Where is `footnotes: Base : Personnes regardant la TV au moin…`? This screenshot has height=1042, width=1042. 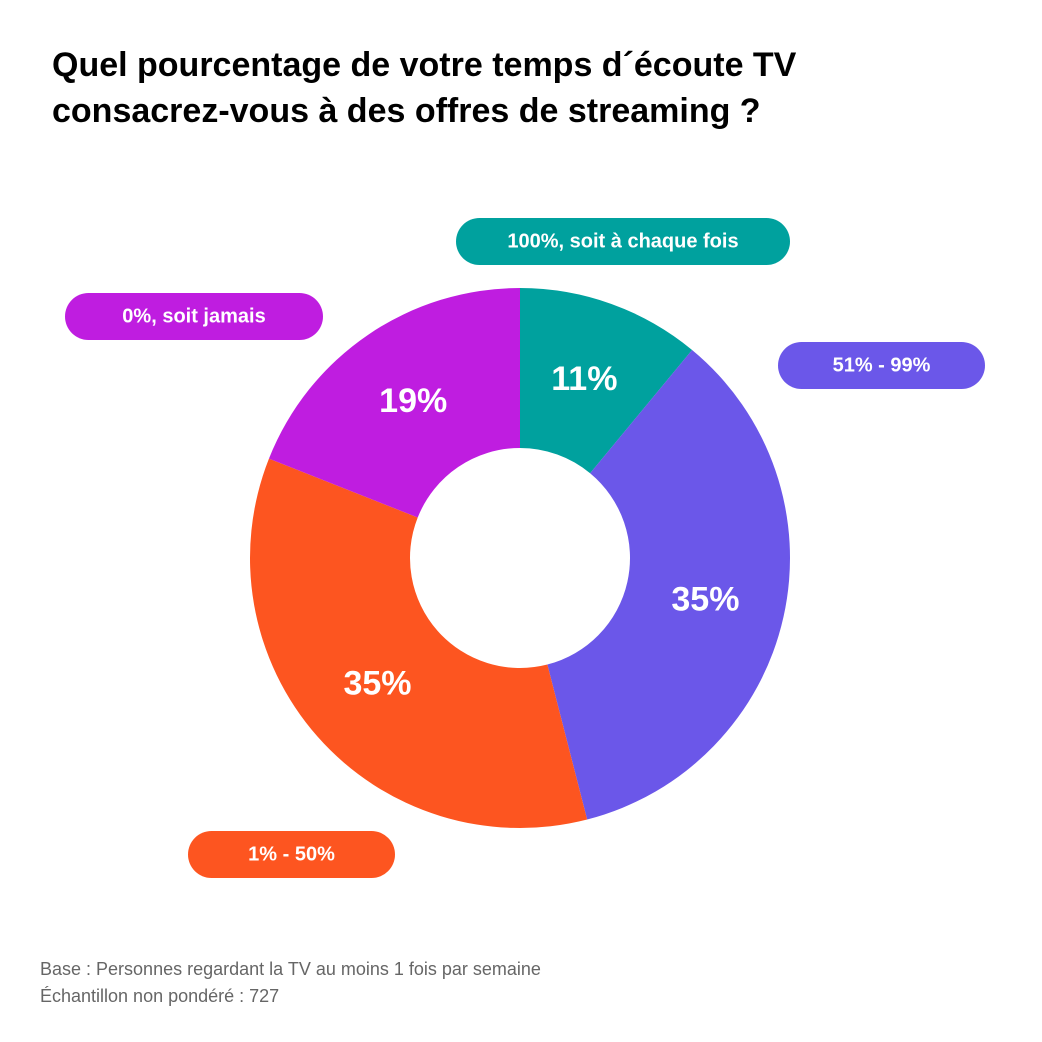 footnotes: Base : Personnes regardant la TV au moin… is located at coordinates (290, 983).